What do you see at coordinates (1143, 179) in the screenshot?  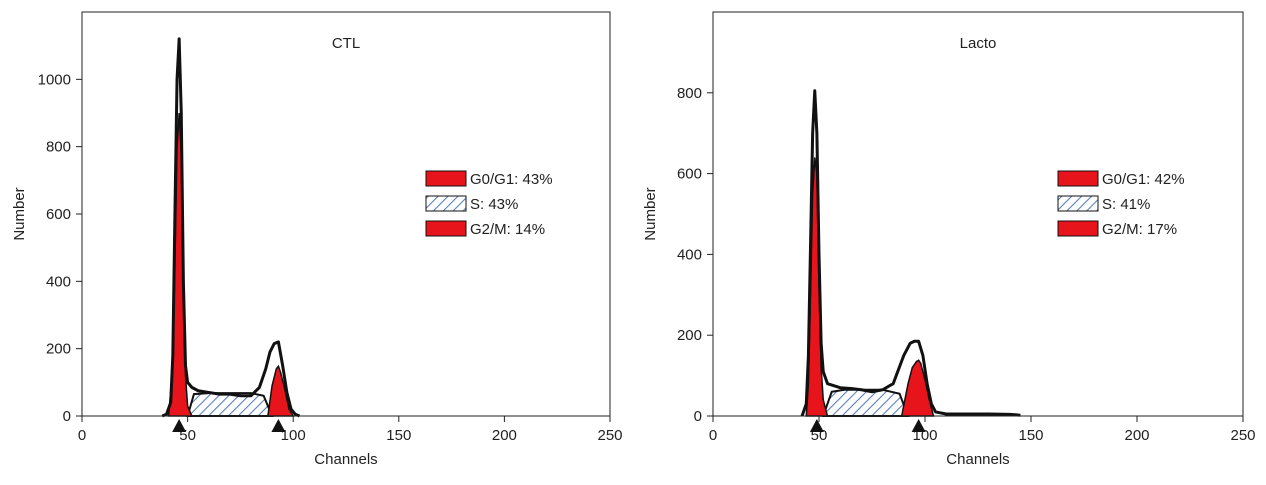 I see `legend-label: G0/G1: 42%` at bounding box center [1143, 179].